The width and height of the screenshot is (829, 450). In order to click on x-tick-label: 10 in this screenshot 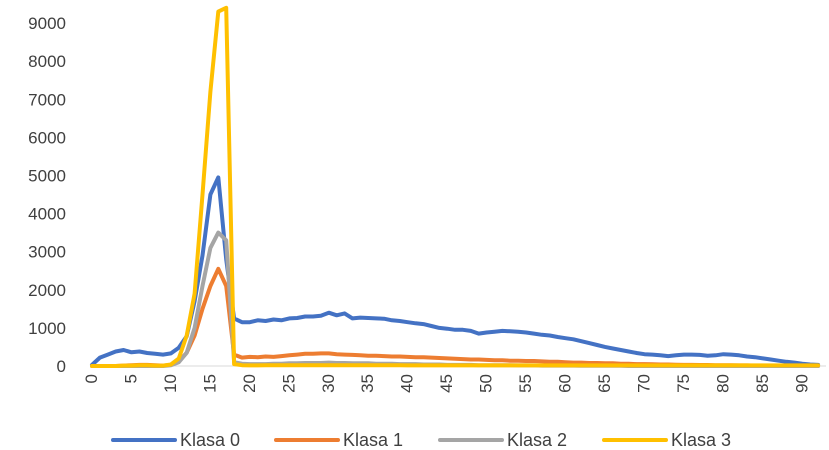, I will do `click(170, 383)`.